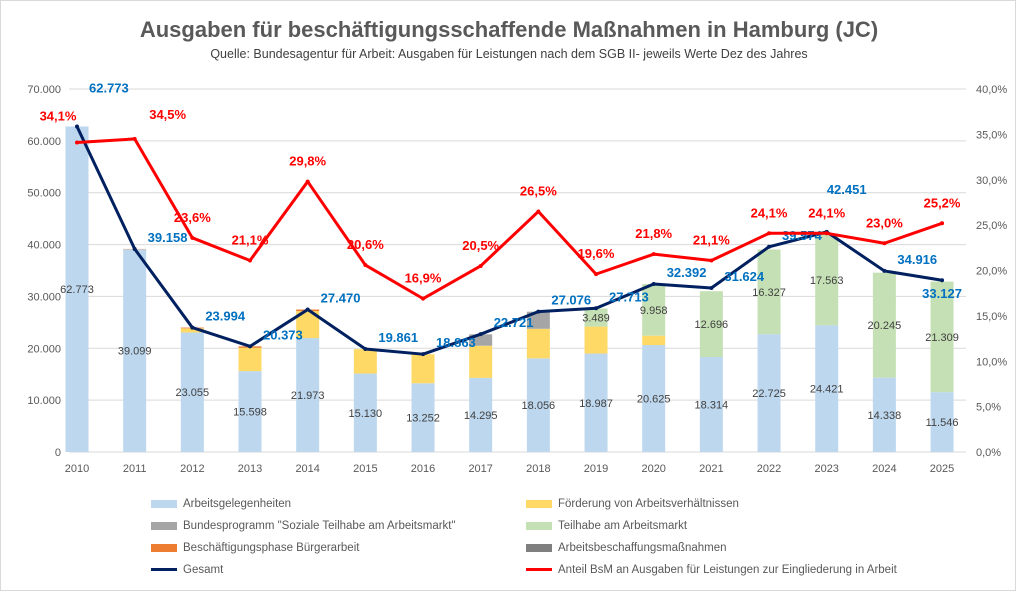 The image size is (1016, 592). Describe the element at coordinates (769, 293) in the screenshot. I see `bar-value-label: 16.327` at that location.